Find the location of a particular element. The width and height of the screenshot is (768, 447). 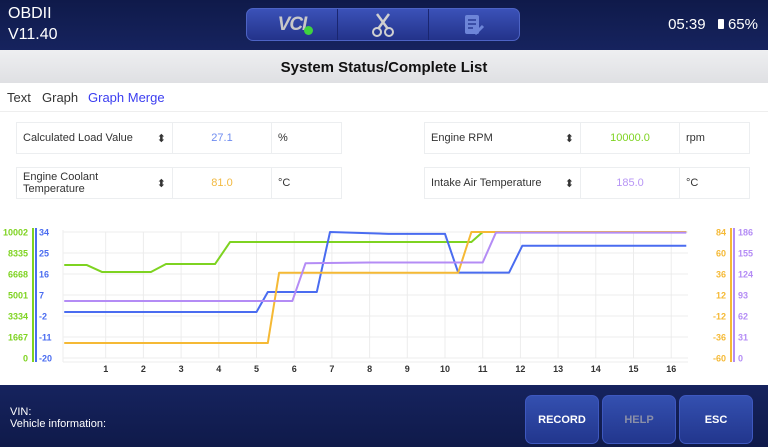

y-tick-label: 1667 is located at coordinates (18, 338).